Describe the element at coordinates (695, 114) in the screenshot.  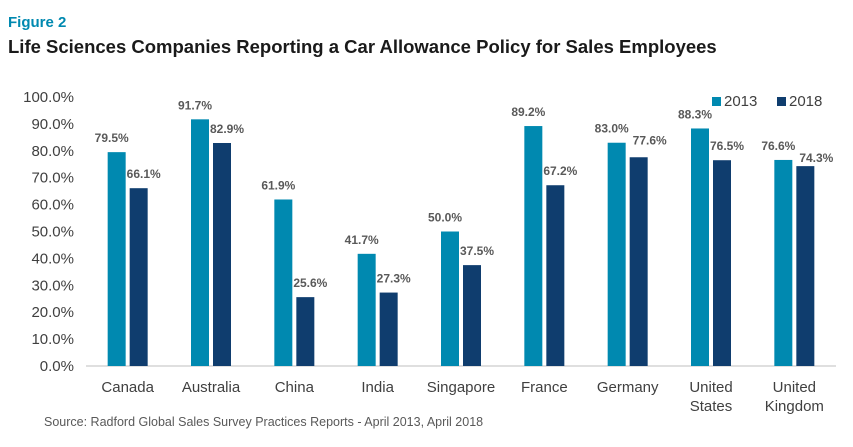
I see `data-label-2013: 88.3%` at that location.